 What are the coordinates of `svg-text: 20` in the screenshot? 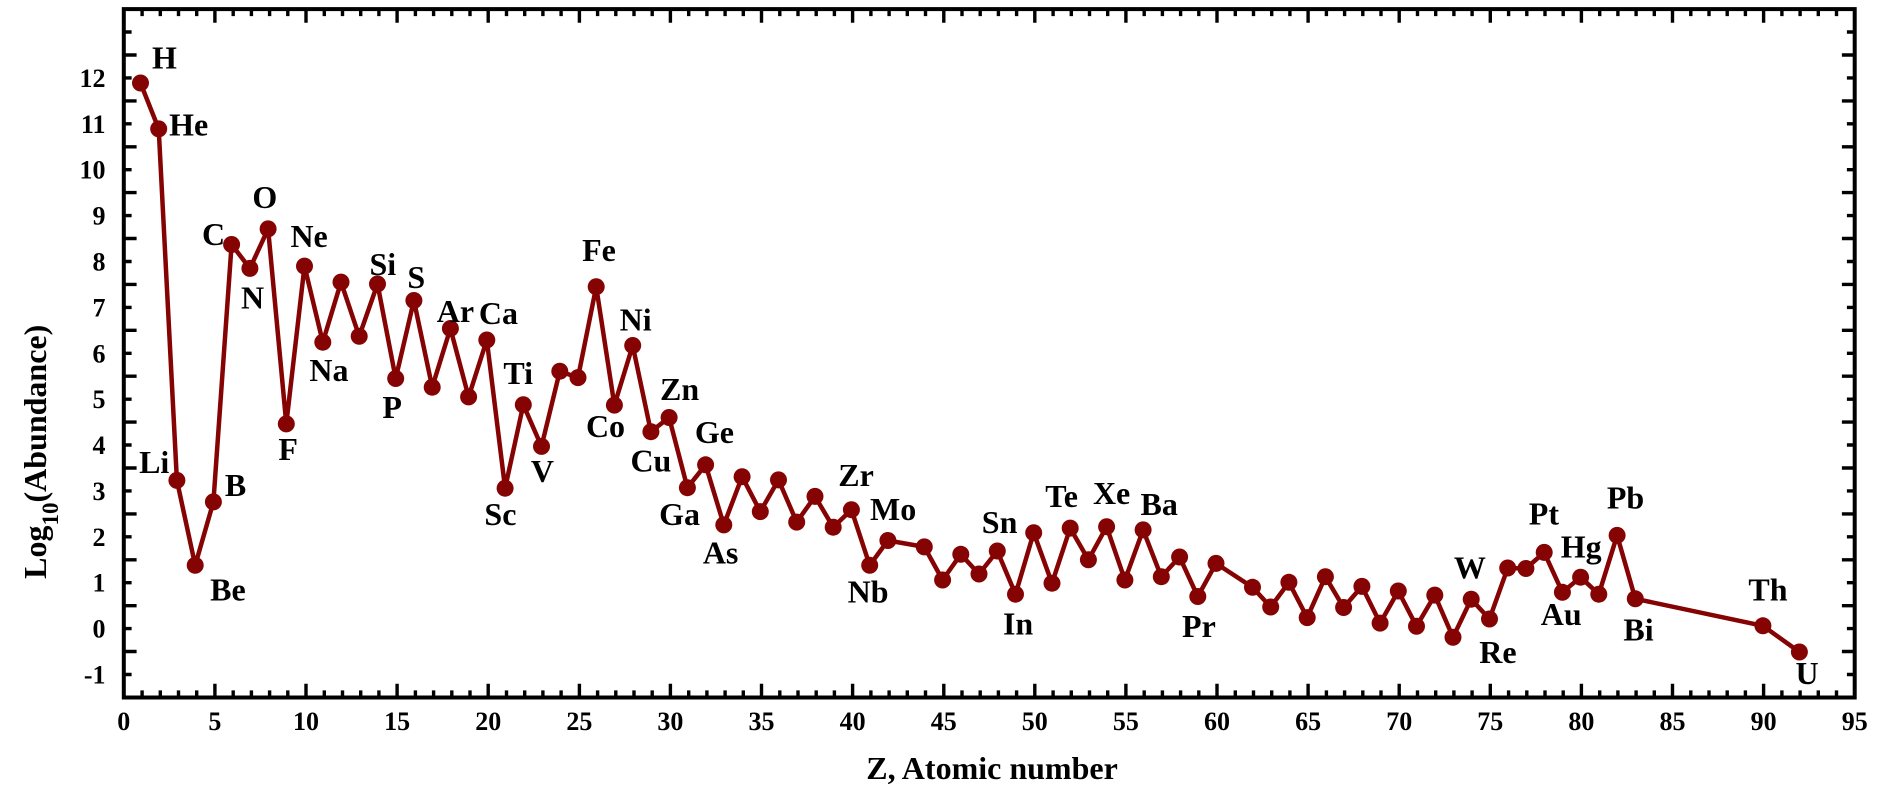 It's located at (488, 721).